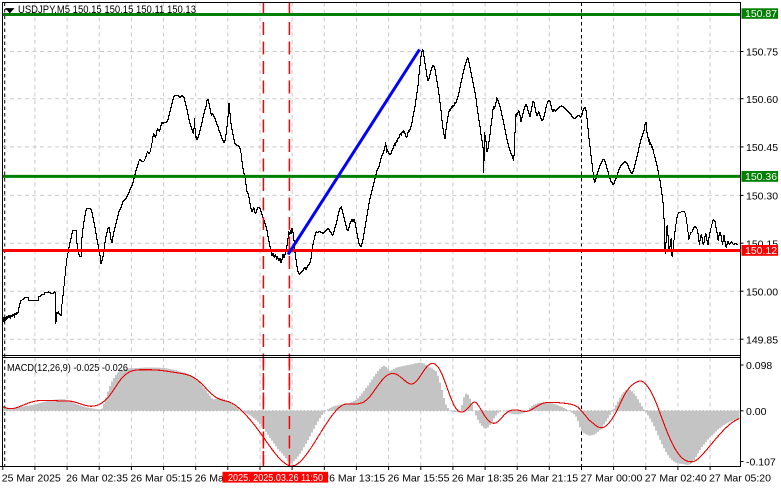  I want to click on svg-text: 150.60, so click(762, 100).